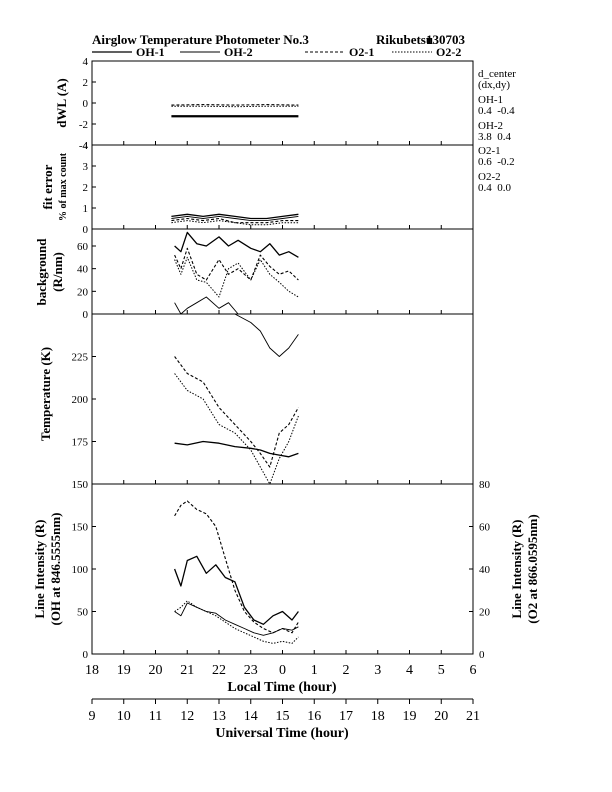  I want to click on xtick-label-universal-0: 9, so click(92, 716).